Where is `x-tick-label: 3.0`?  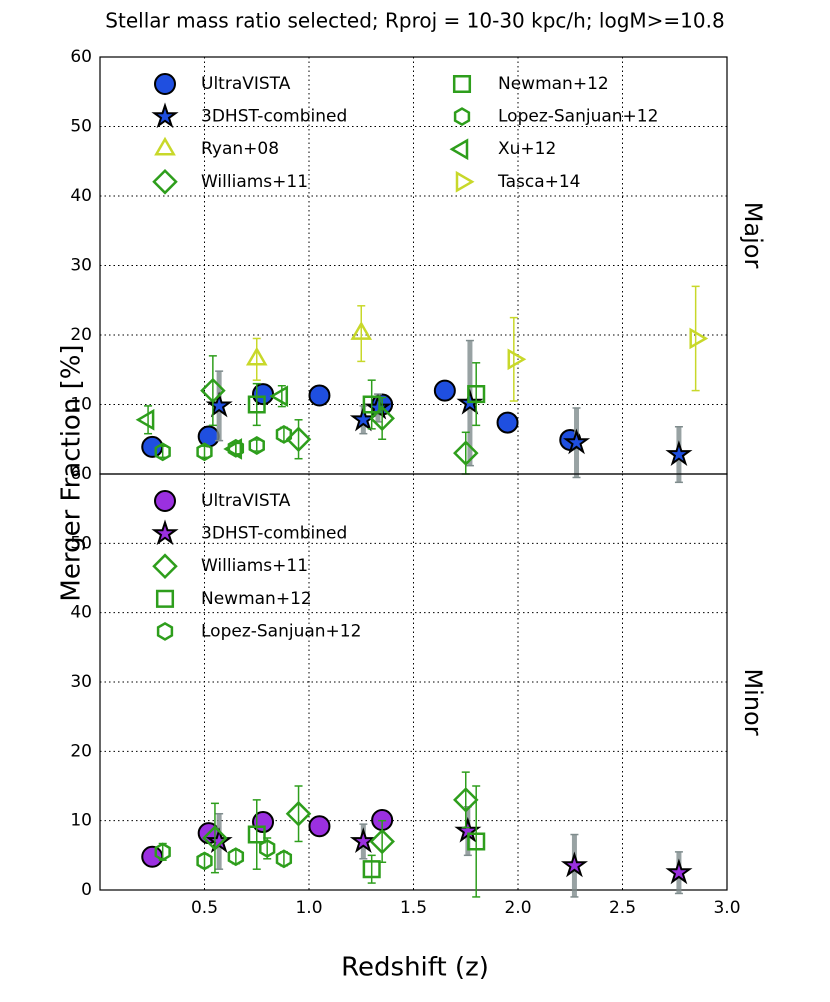
x-tick-label: 3.0 is located at coordinates (726, 908).